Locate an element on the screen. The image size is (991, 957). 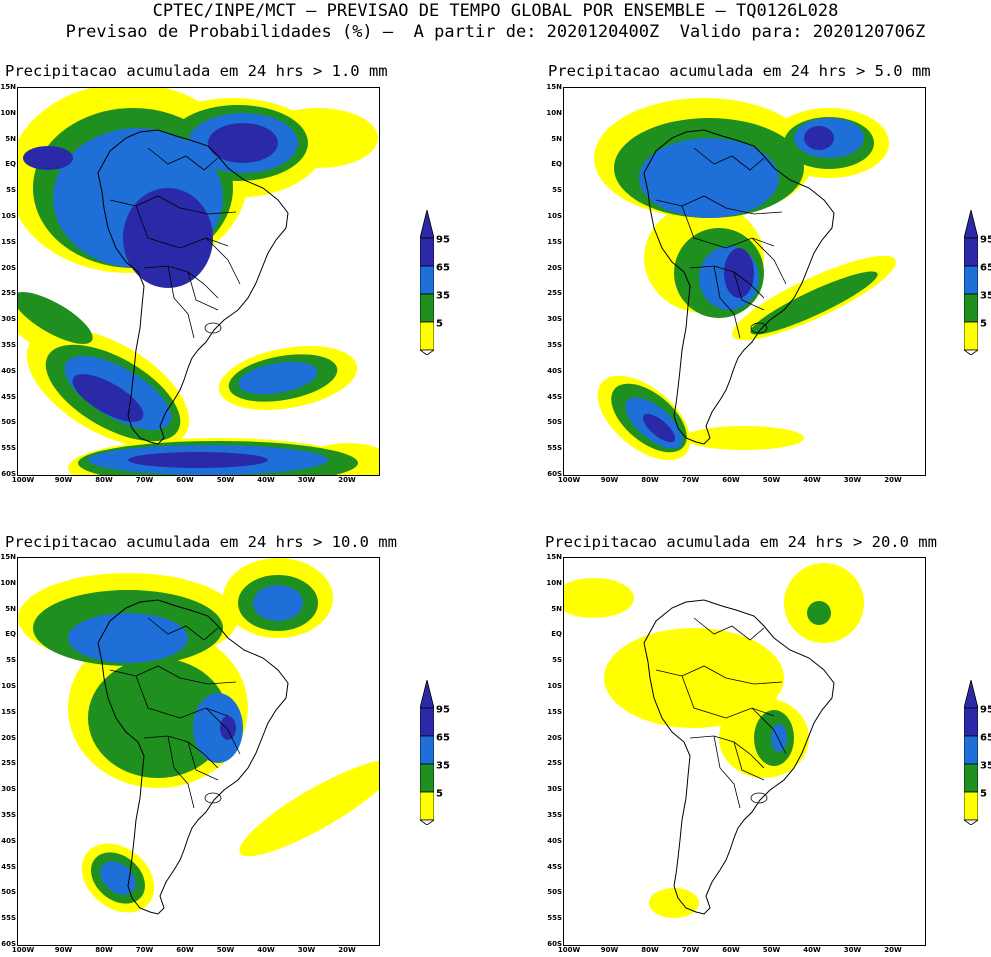
map-panel-10mm is located at coordinates (198, 751).